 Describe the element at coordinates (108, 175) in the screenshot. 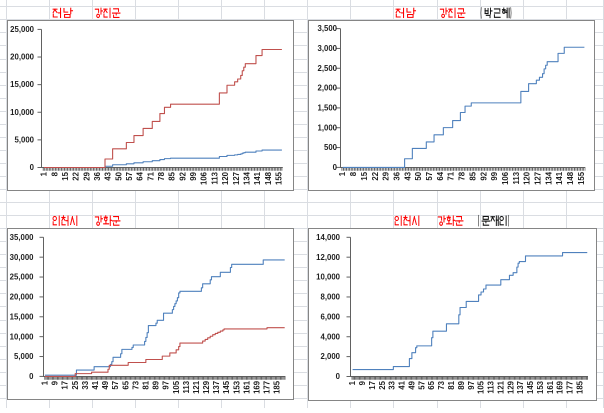

I see `svg-text: 43` at that location.